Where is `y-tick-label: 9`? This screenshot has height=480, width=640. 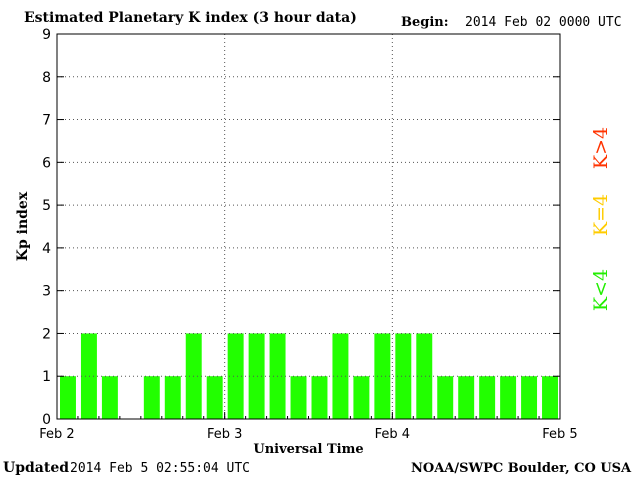
y-tick-label: 9 is located at coordinates (46, 35).